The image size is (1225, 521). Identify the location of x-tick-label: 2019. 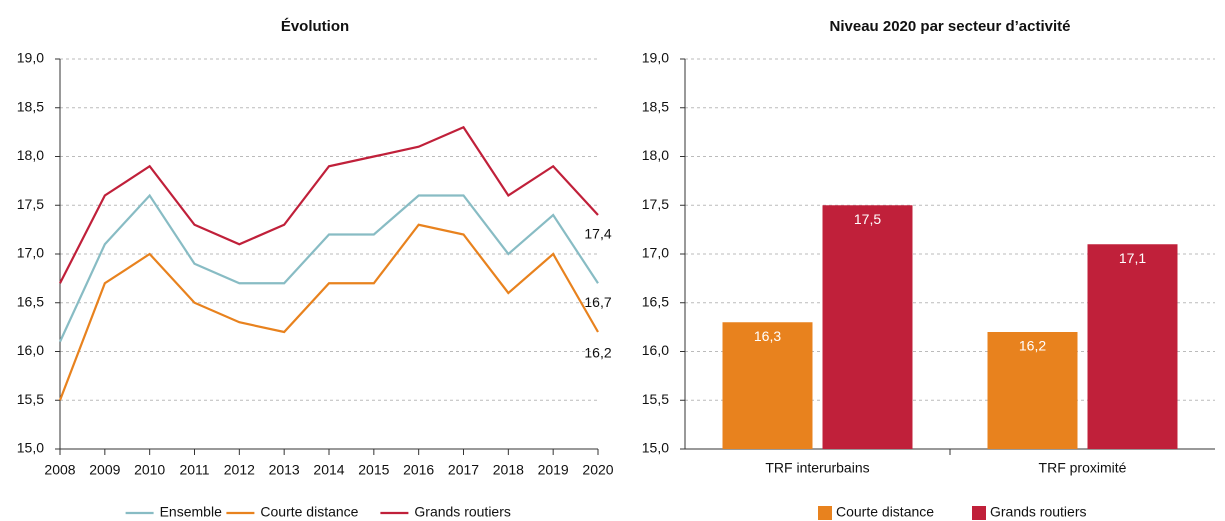
(553, 470).